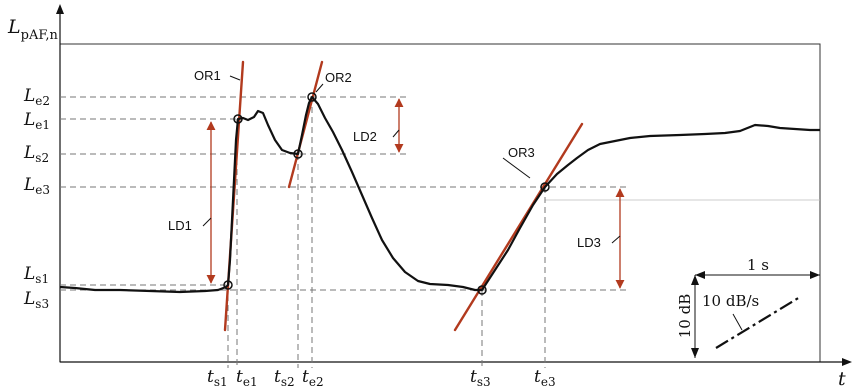 Image resolution: width=854 pixels, height=391 pixels. Describe the element at coordinates (217, 378) in the screenshot. I see `label-ts1: ts1` at that location.